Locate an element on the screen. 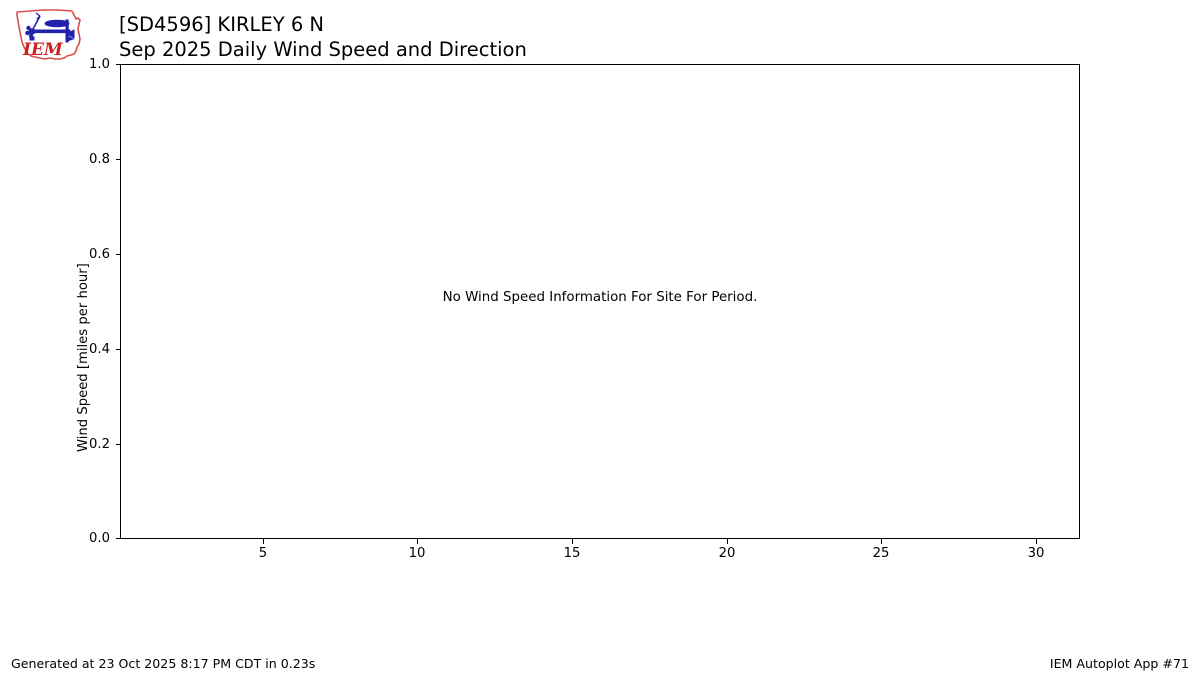 Image resolution: width=1200 pixels, height=675 pixels. xtick-label-5: 5 is located at coordinates (263, 553).